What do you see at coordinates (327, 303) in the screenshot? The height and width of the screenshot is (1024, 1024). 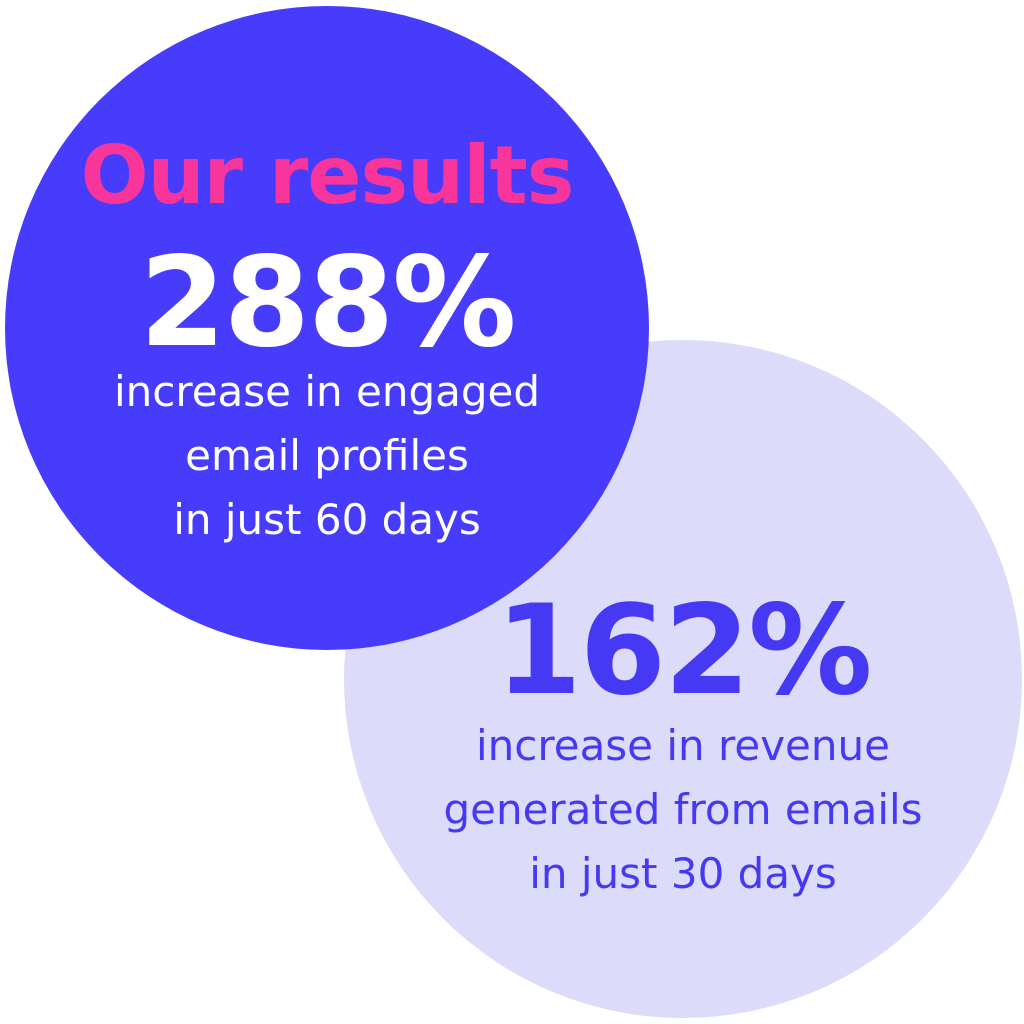 I see `stat-value-engaged-profiles: 288%` at bounding box center [327, 303].